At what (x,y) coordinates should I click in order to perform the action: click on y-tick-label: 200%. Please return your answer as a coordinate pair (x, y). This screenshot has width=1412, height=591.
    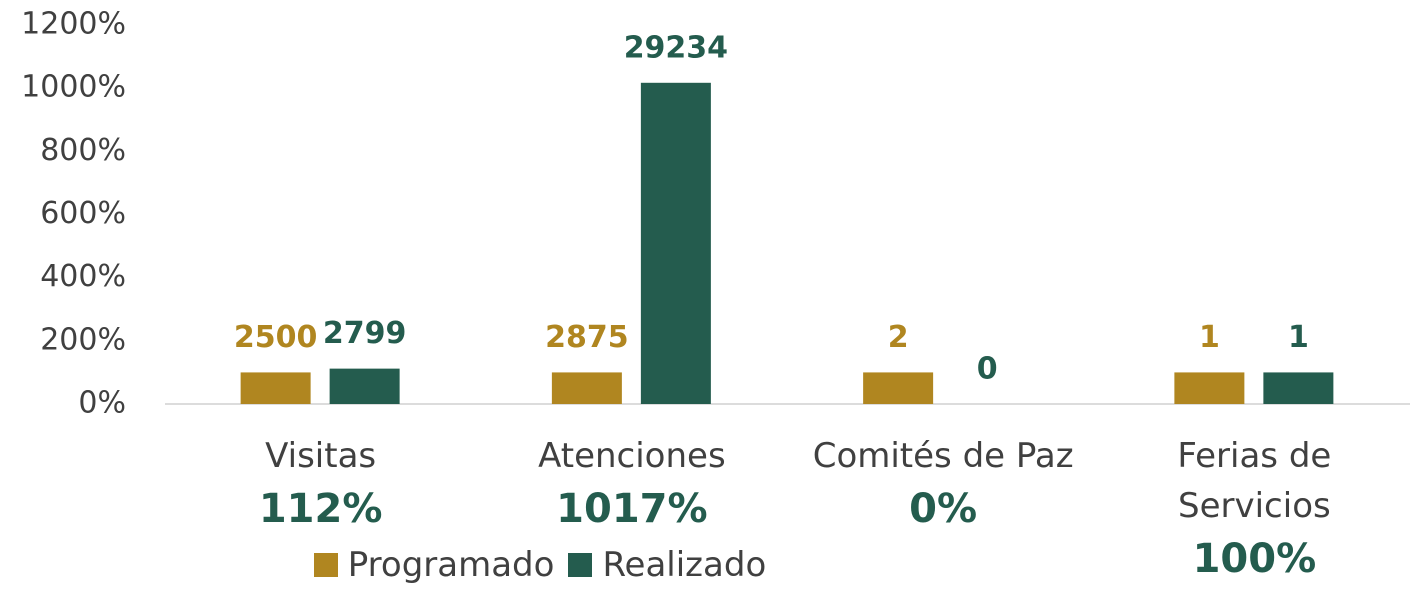
    Looking at the image, I should click on (83, 339).